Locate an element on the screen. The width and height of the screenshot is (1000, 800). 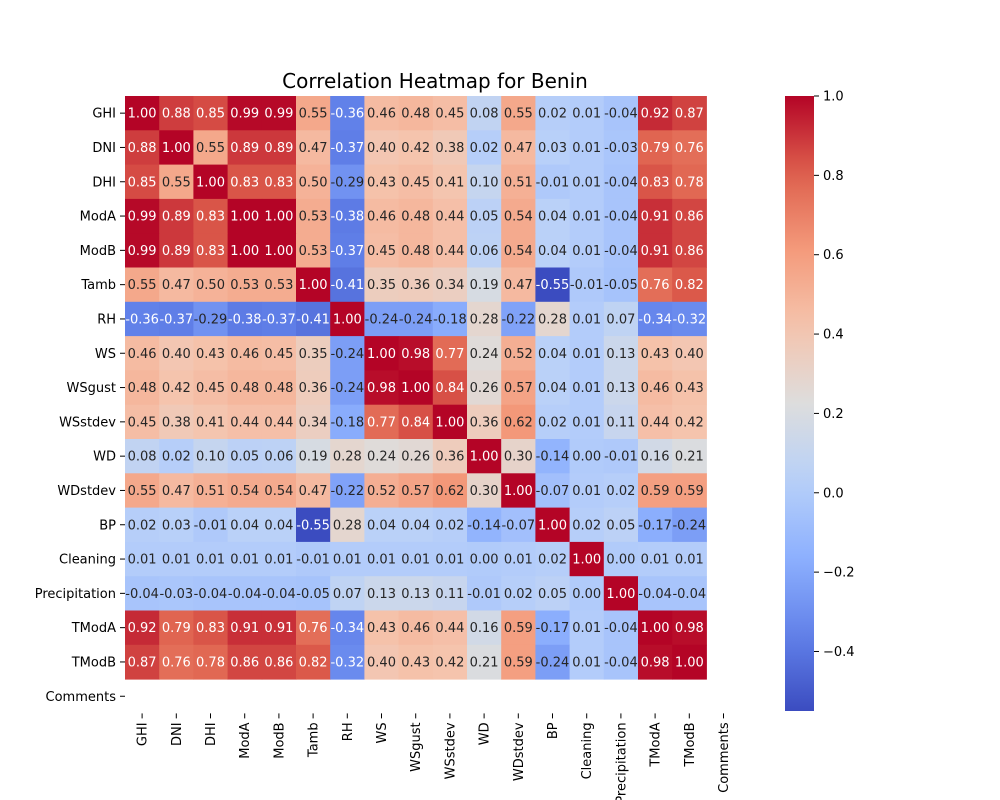
cell-value-label: 0.05 is located at coordinates (552, 594).